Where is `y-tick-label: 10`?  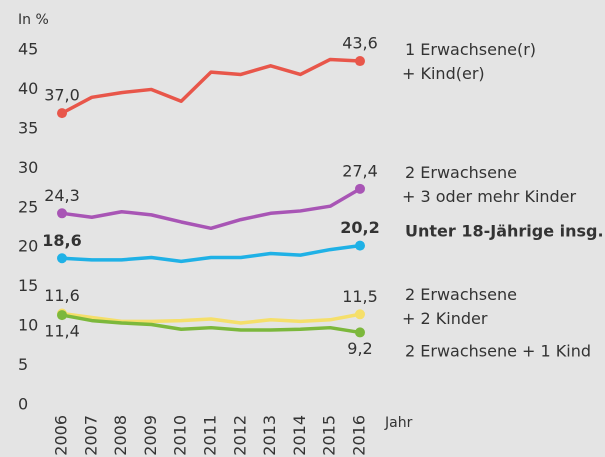
y-tick-label: 10 is located at coordinates (28, 325).